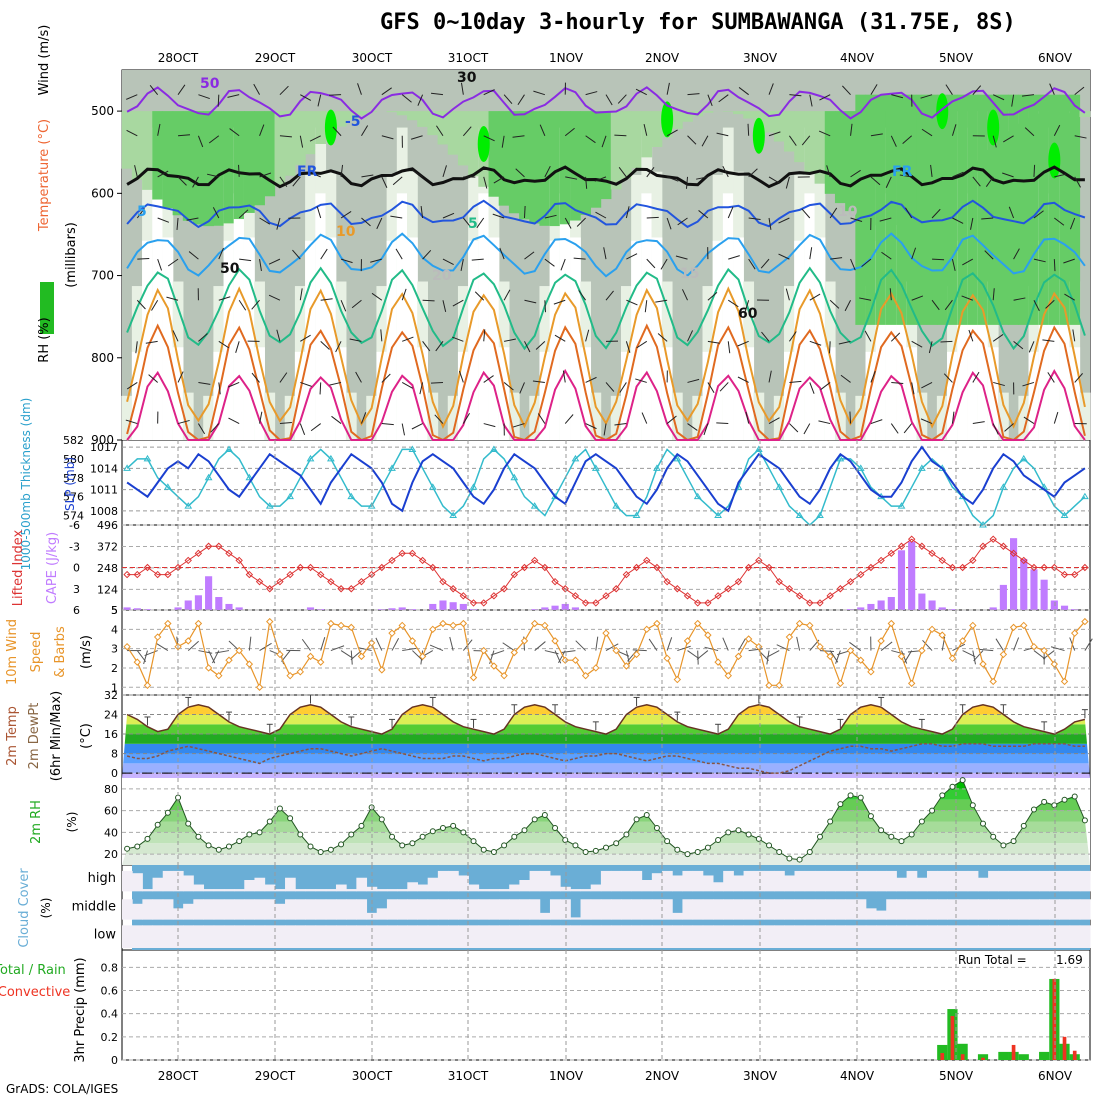 The width and height of the screenshot is (1100, 1100). What do you see at coordinates (74, 546) in the screenshot?
I see `li-tick-label: -3` at bounding box center [74, 546].